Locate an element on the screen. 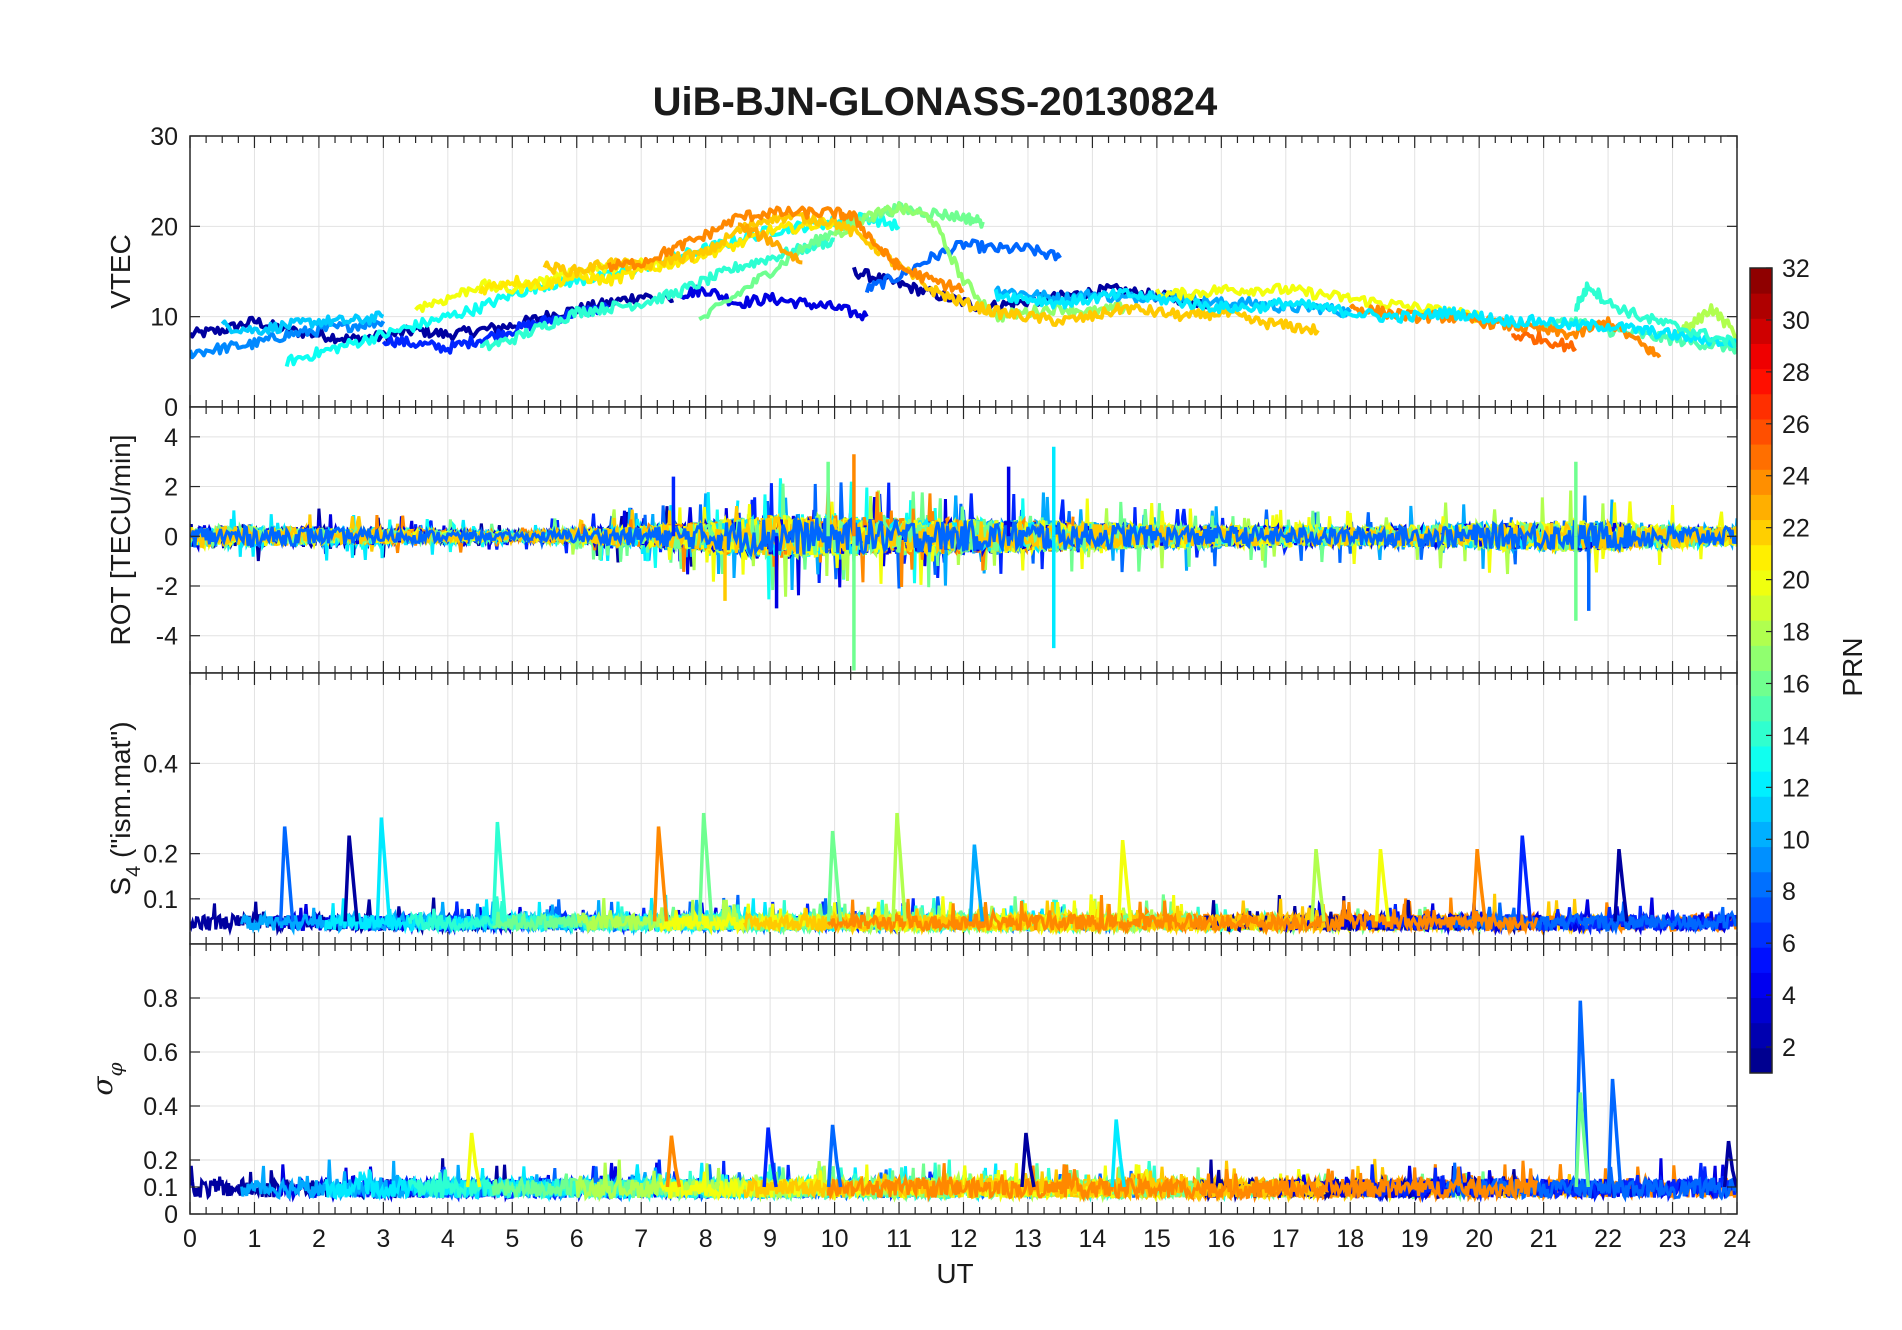 Image resolution: width=1902 pixels, height=1330 pixels. colorbar-tick-label: 20 is located at coordinates (1796, 581).